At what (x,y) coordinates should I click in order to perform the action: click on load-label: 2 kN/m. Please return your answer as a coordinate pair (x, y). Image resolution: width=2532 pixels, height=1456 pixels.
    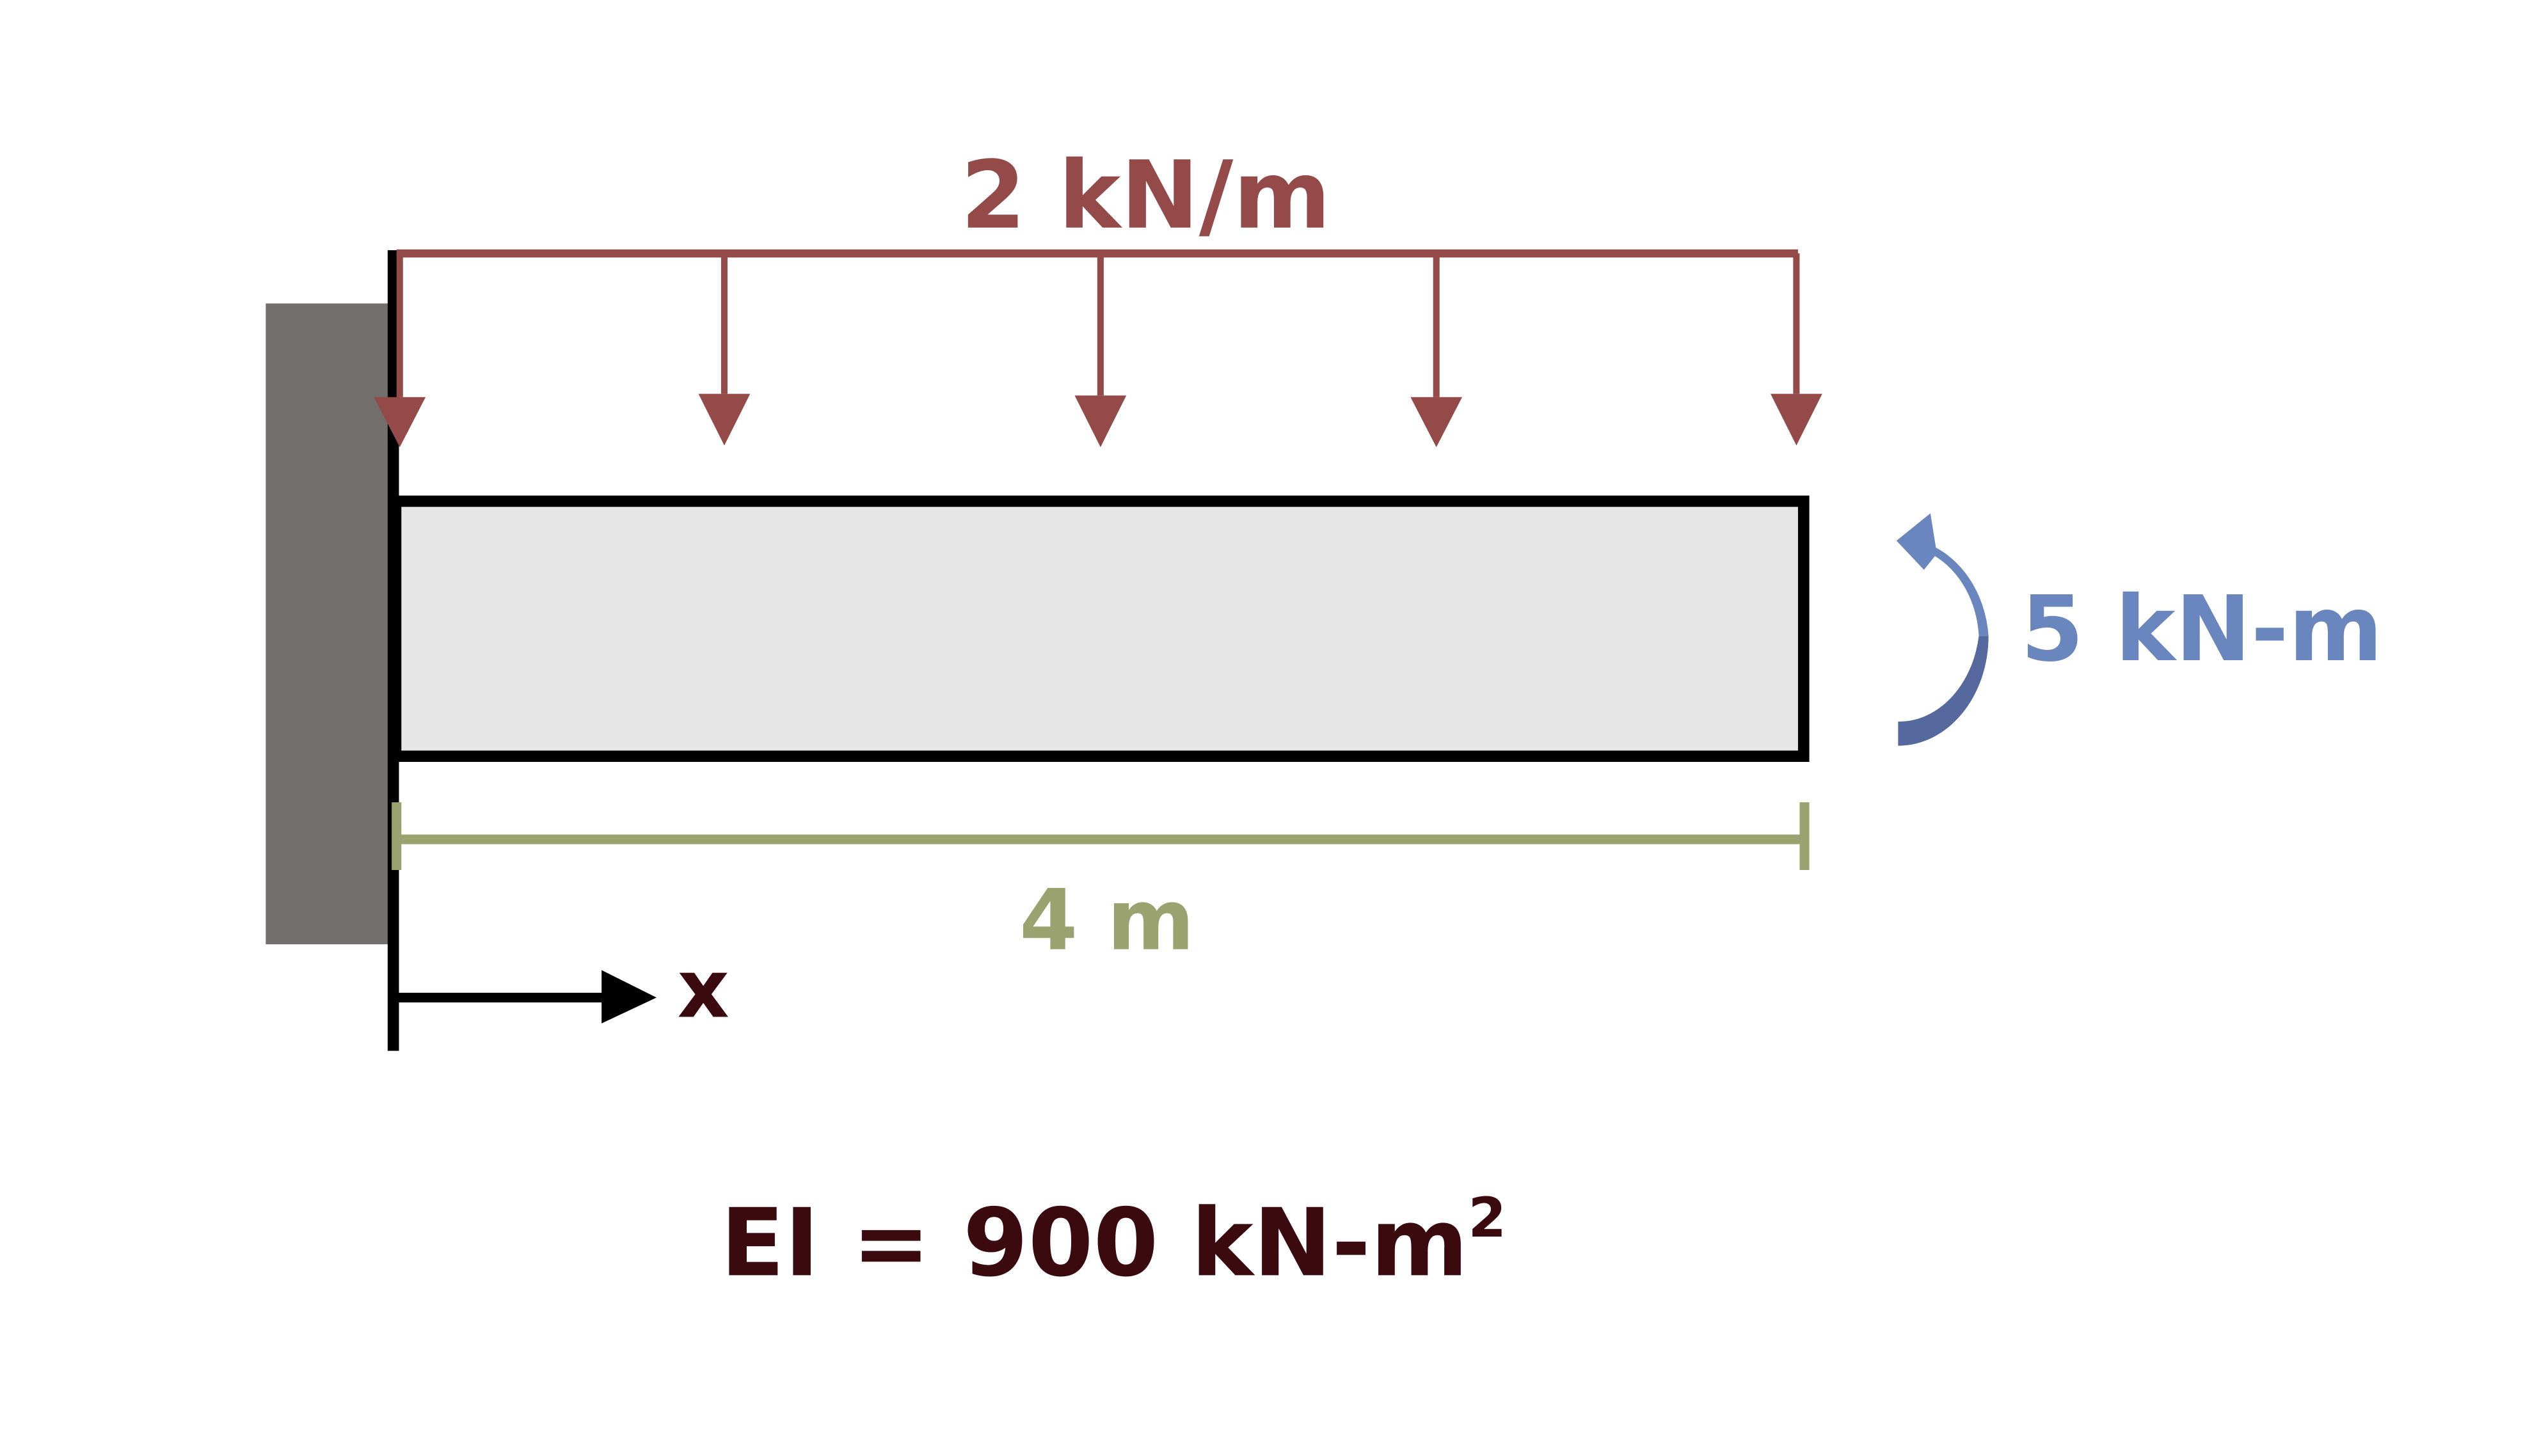
    Looking at the image, I should click on (1145, 195).